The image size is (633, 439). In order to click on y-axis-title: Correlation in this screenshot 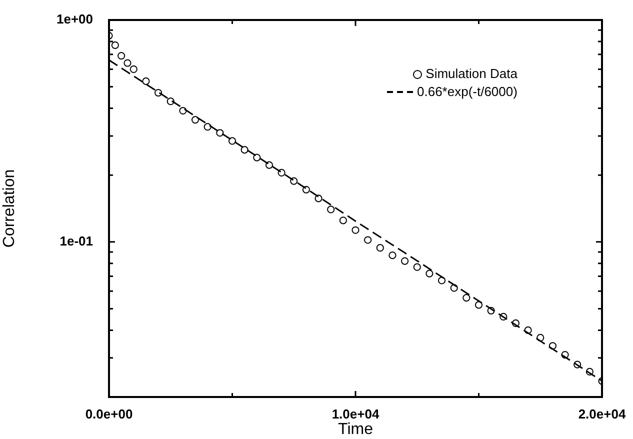, I will do `click(9, 208)`.